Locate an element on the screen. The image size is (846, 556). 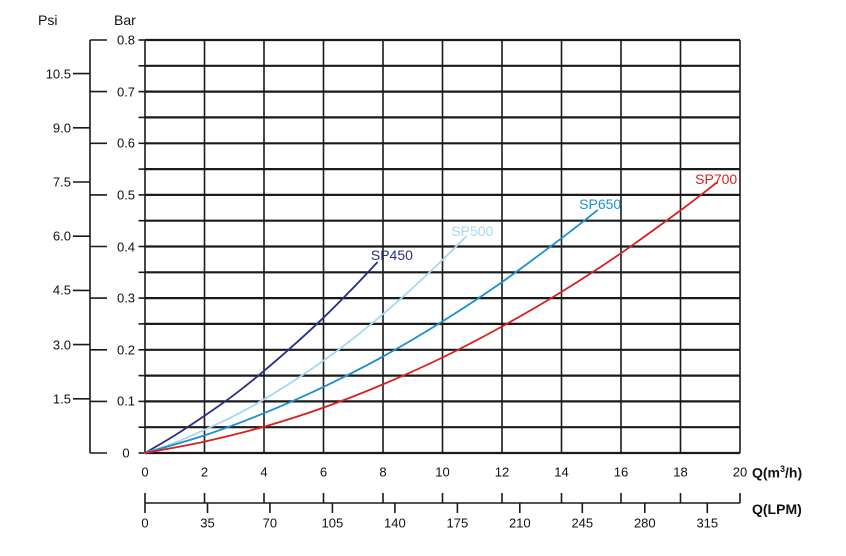
curve-sp450 is located at coordinates (261, 357).